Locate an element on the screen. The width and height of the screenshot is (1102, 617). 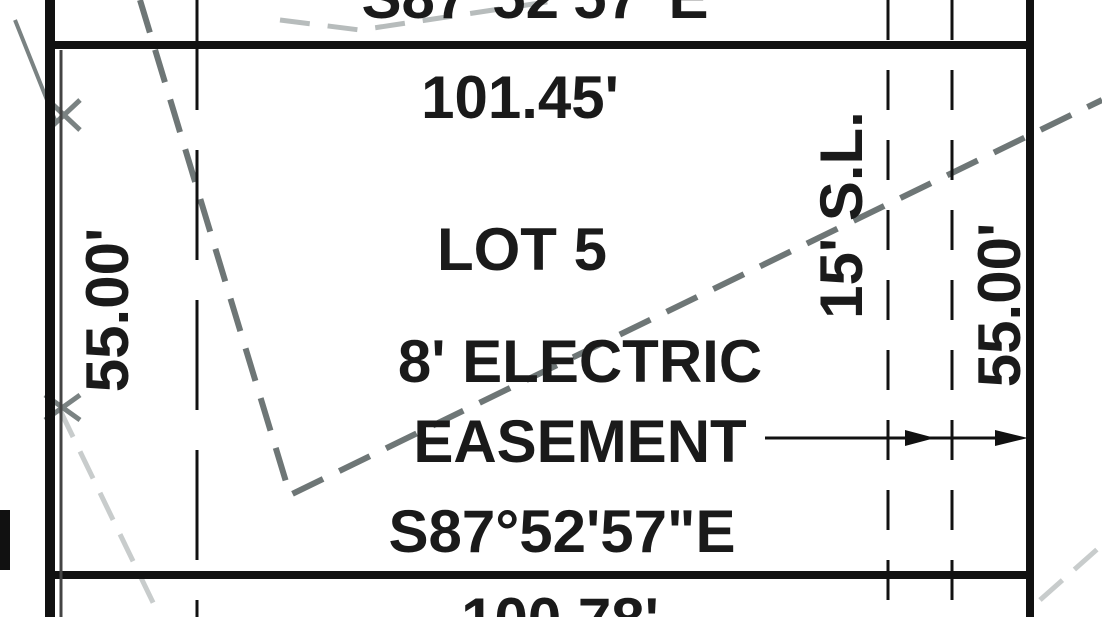
lot-label: LOT 5 is located at coordinates (522, 249).